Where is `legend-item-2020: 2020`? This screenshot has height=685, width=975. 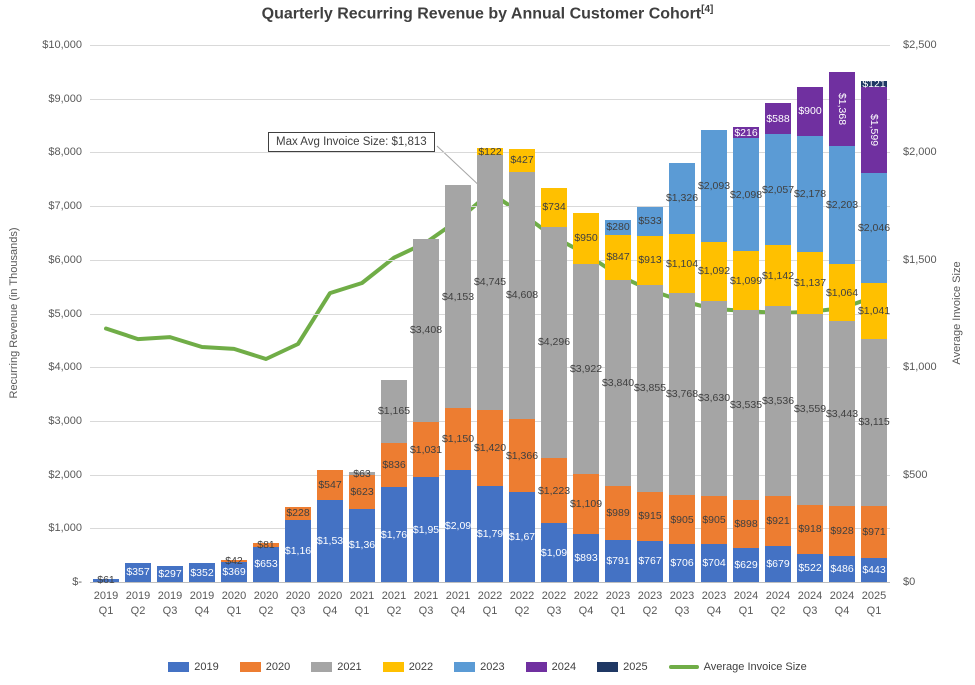
legend-item-2020: 2020 is located at coordinates (264, 667).